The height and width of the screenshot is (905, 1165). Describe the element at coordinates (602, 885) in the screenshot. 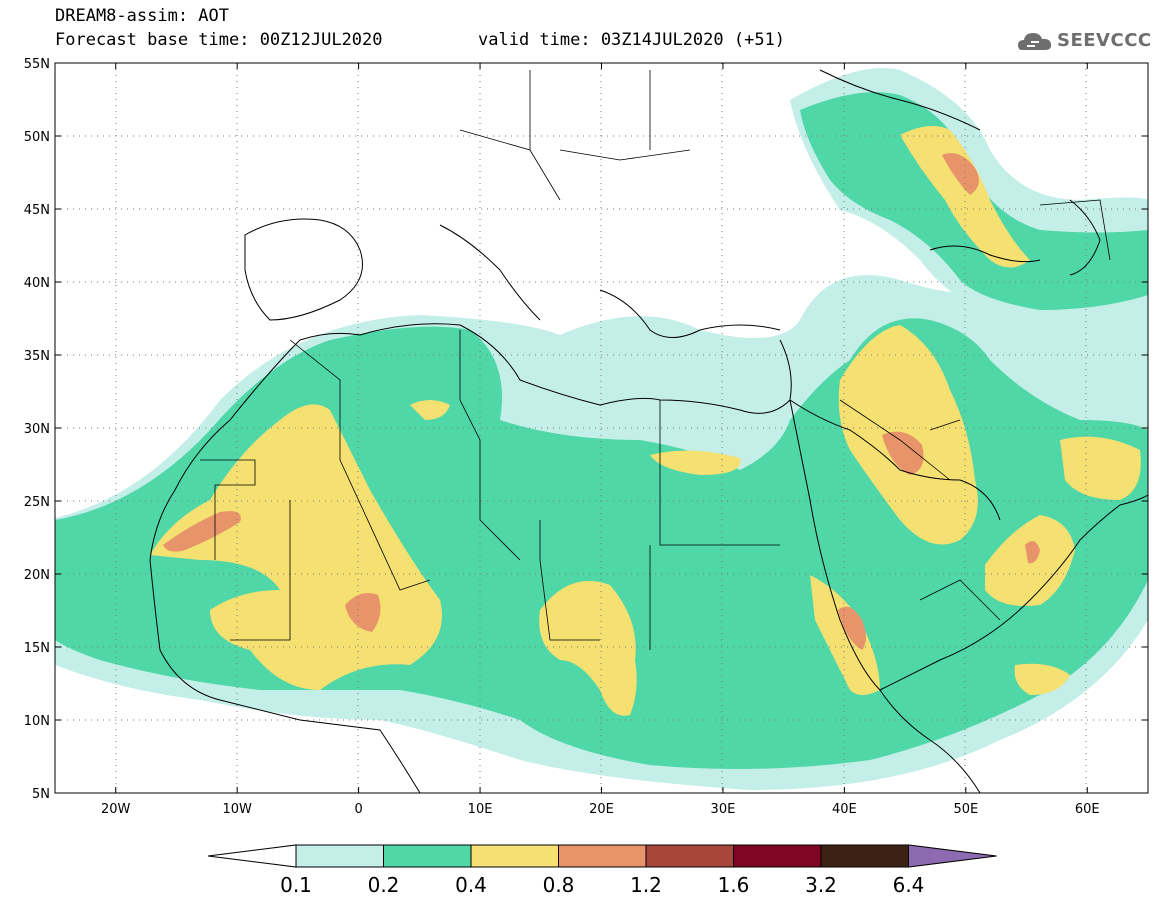

I see `colorbar-labels: 0.1 0.2 0.4 0.8 1.2 1.6 3.2 6.4` at that location.